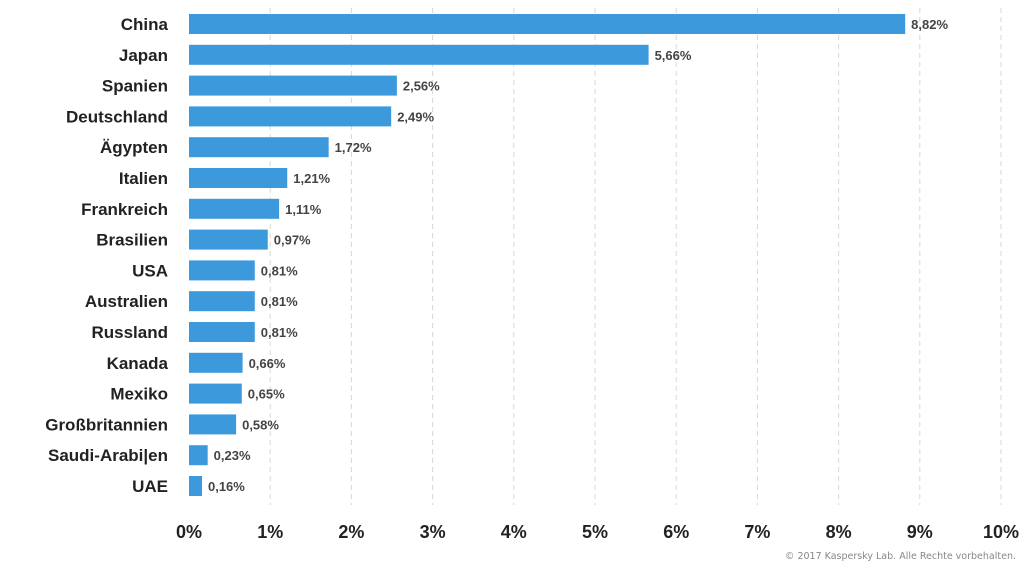 This screenshot has height=568, width=1024. What do you see at coordinates (839, 532) in the screenshot?
I see `x-tick-label: 8%` at bounding box center [839, 532].